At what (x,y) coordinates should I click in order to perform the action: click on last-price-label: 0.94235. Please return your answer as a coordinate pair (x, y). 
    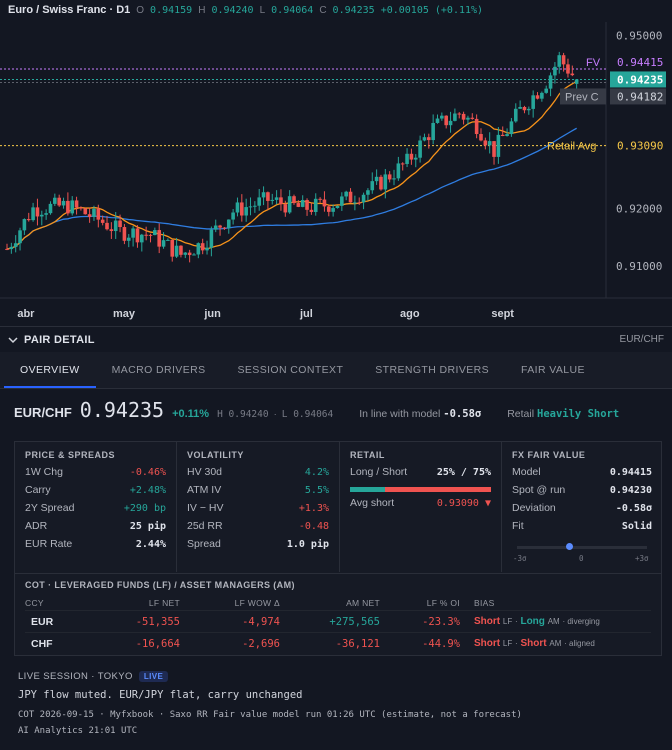
    Looking at the image, I should click on (640, 79).